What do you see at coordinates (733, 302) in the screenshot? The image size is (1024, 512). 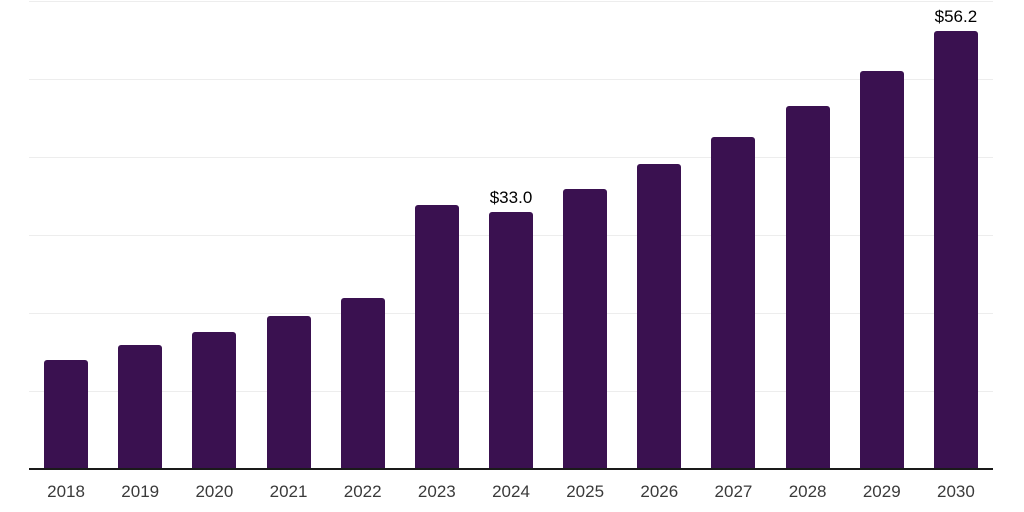 I see `bar-2027` at bounding box center [733, 302].